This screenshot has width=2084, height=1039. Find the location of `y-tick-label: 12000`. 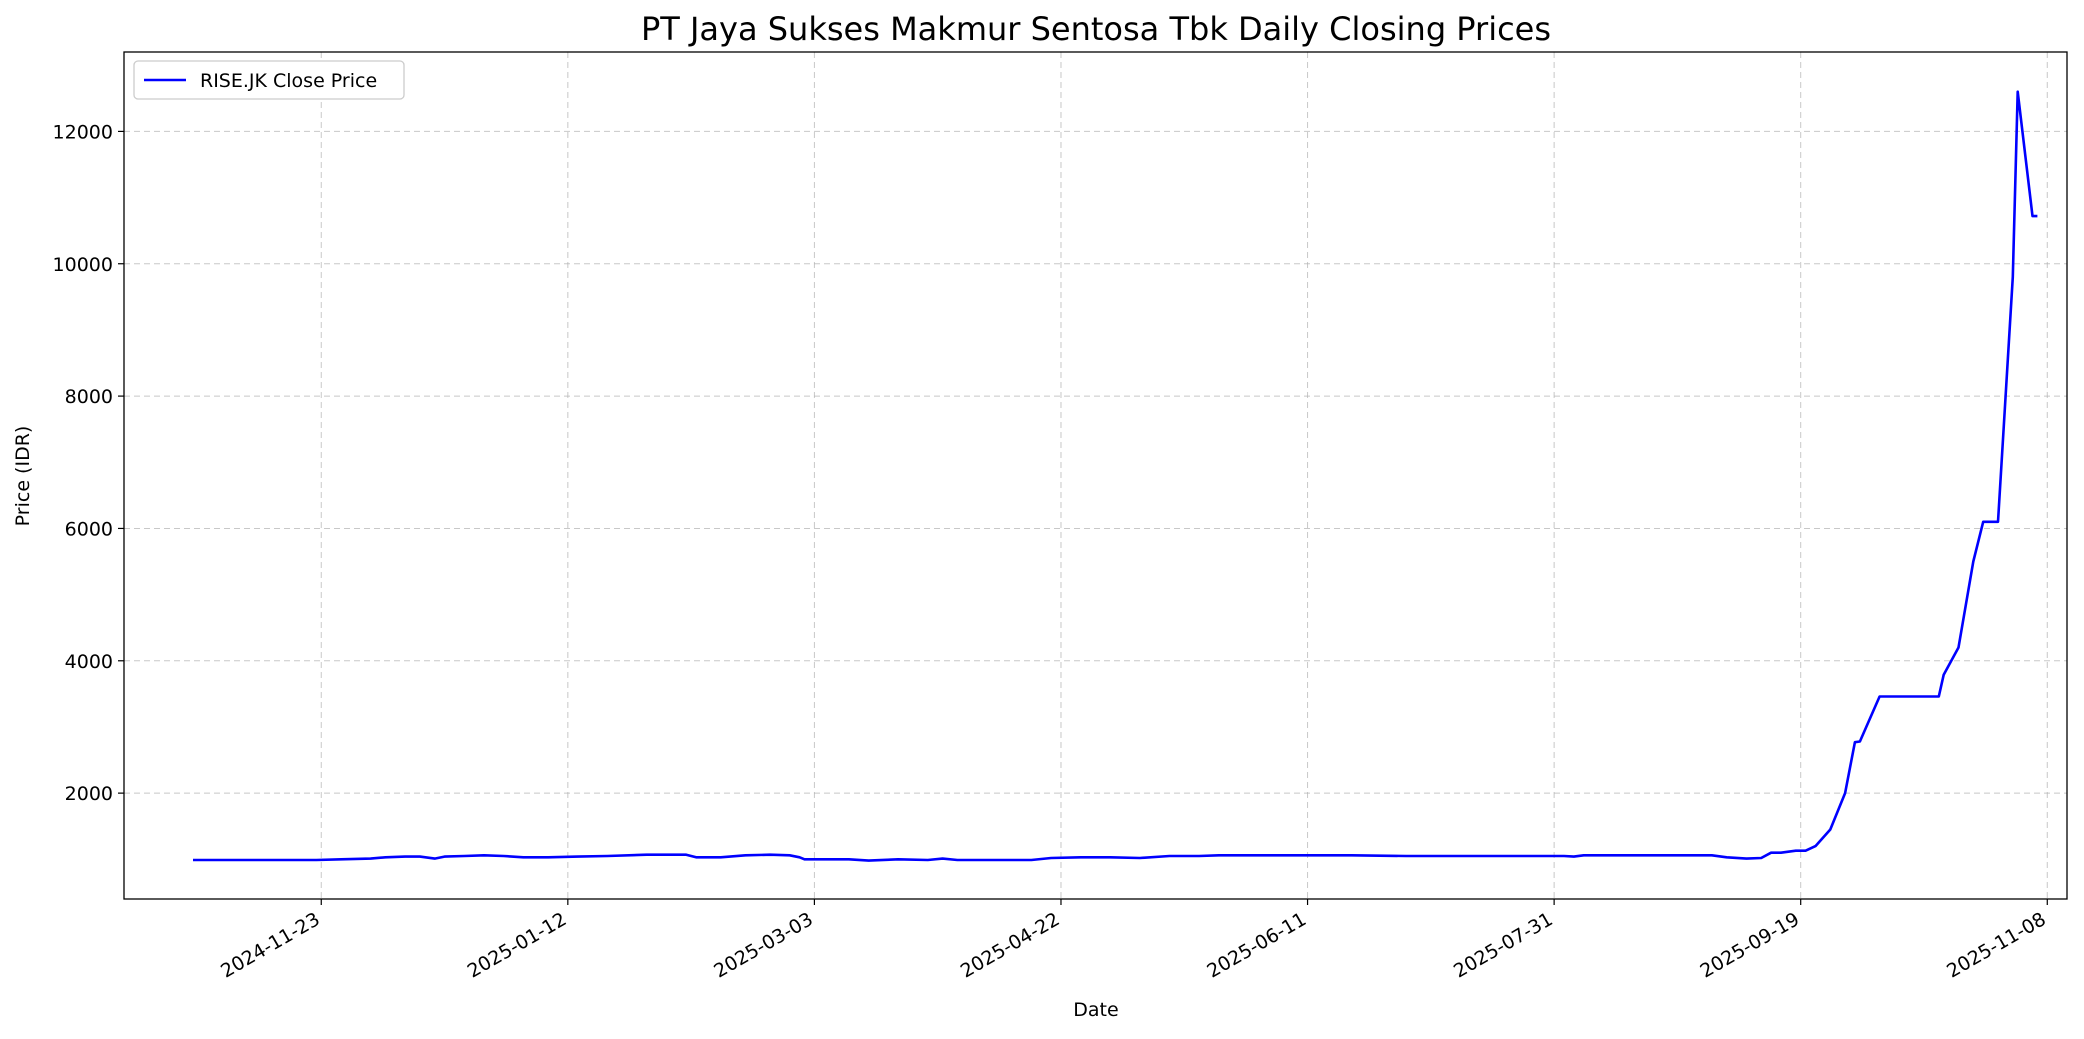

y-tick-label: 12000 is located at coordinates (83, 132).